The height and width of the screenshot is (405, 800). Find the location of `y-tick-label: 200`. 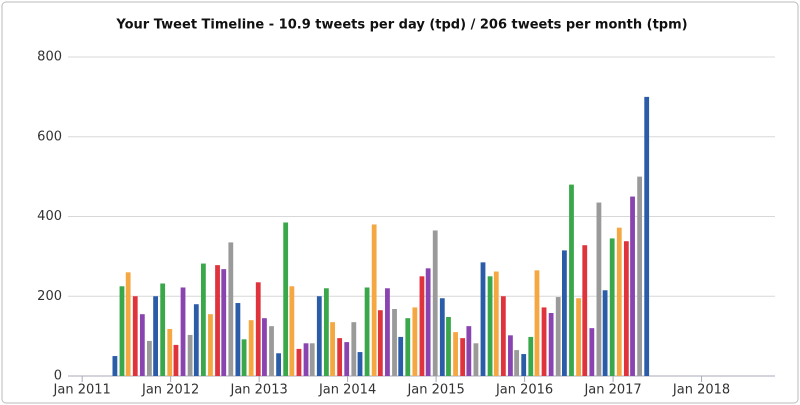

y-tick-label: 200 is located at coordinates (49, 296).